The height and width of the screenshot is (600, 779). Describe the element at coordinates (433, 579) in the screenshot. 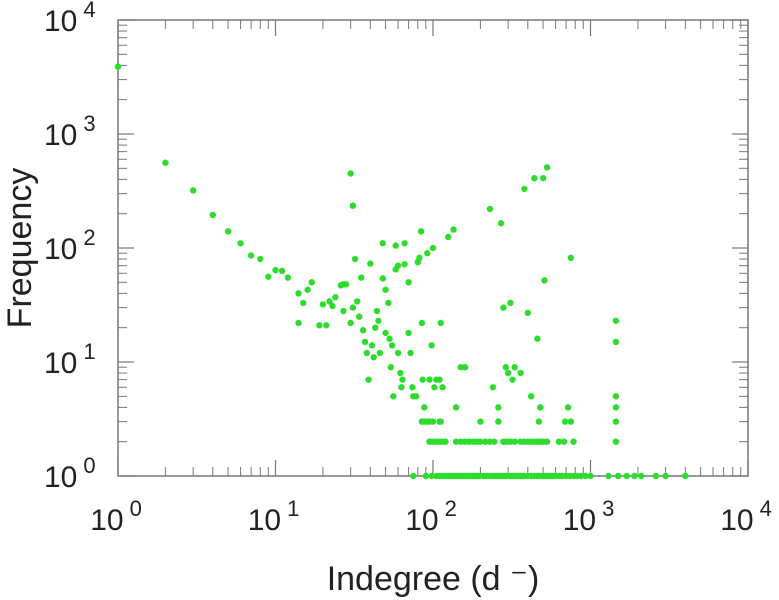

I see `x-axis-label: Indegree (d ⁻)` at that location.